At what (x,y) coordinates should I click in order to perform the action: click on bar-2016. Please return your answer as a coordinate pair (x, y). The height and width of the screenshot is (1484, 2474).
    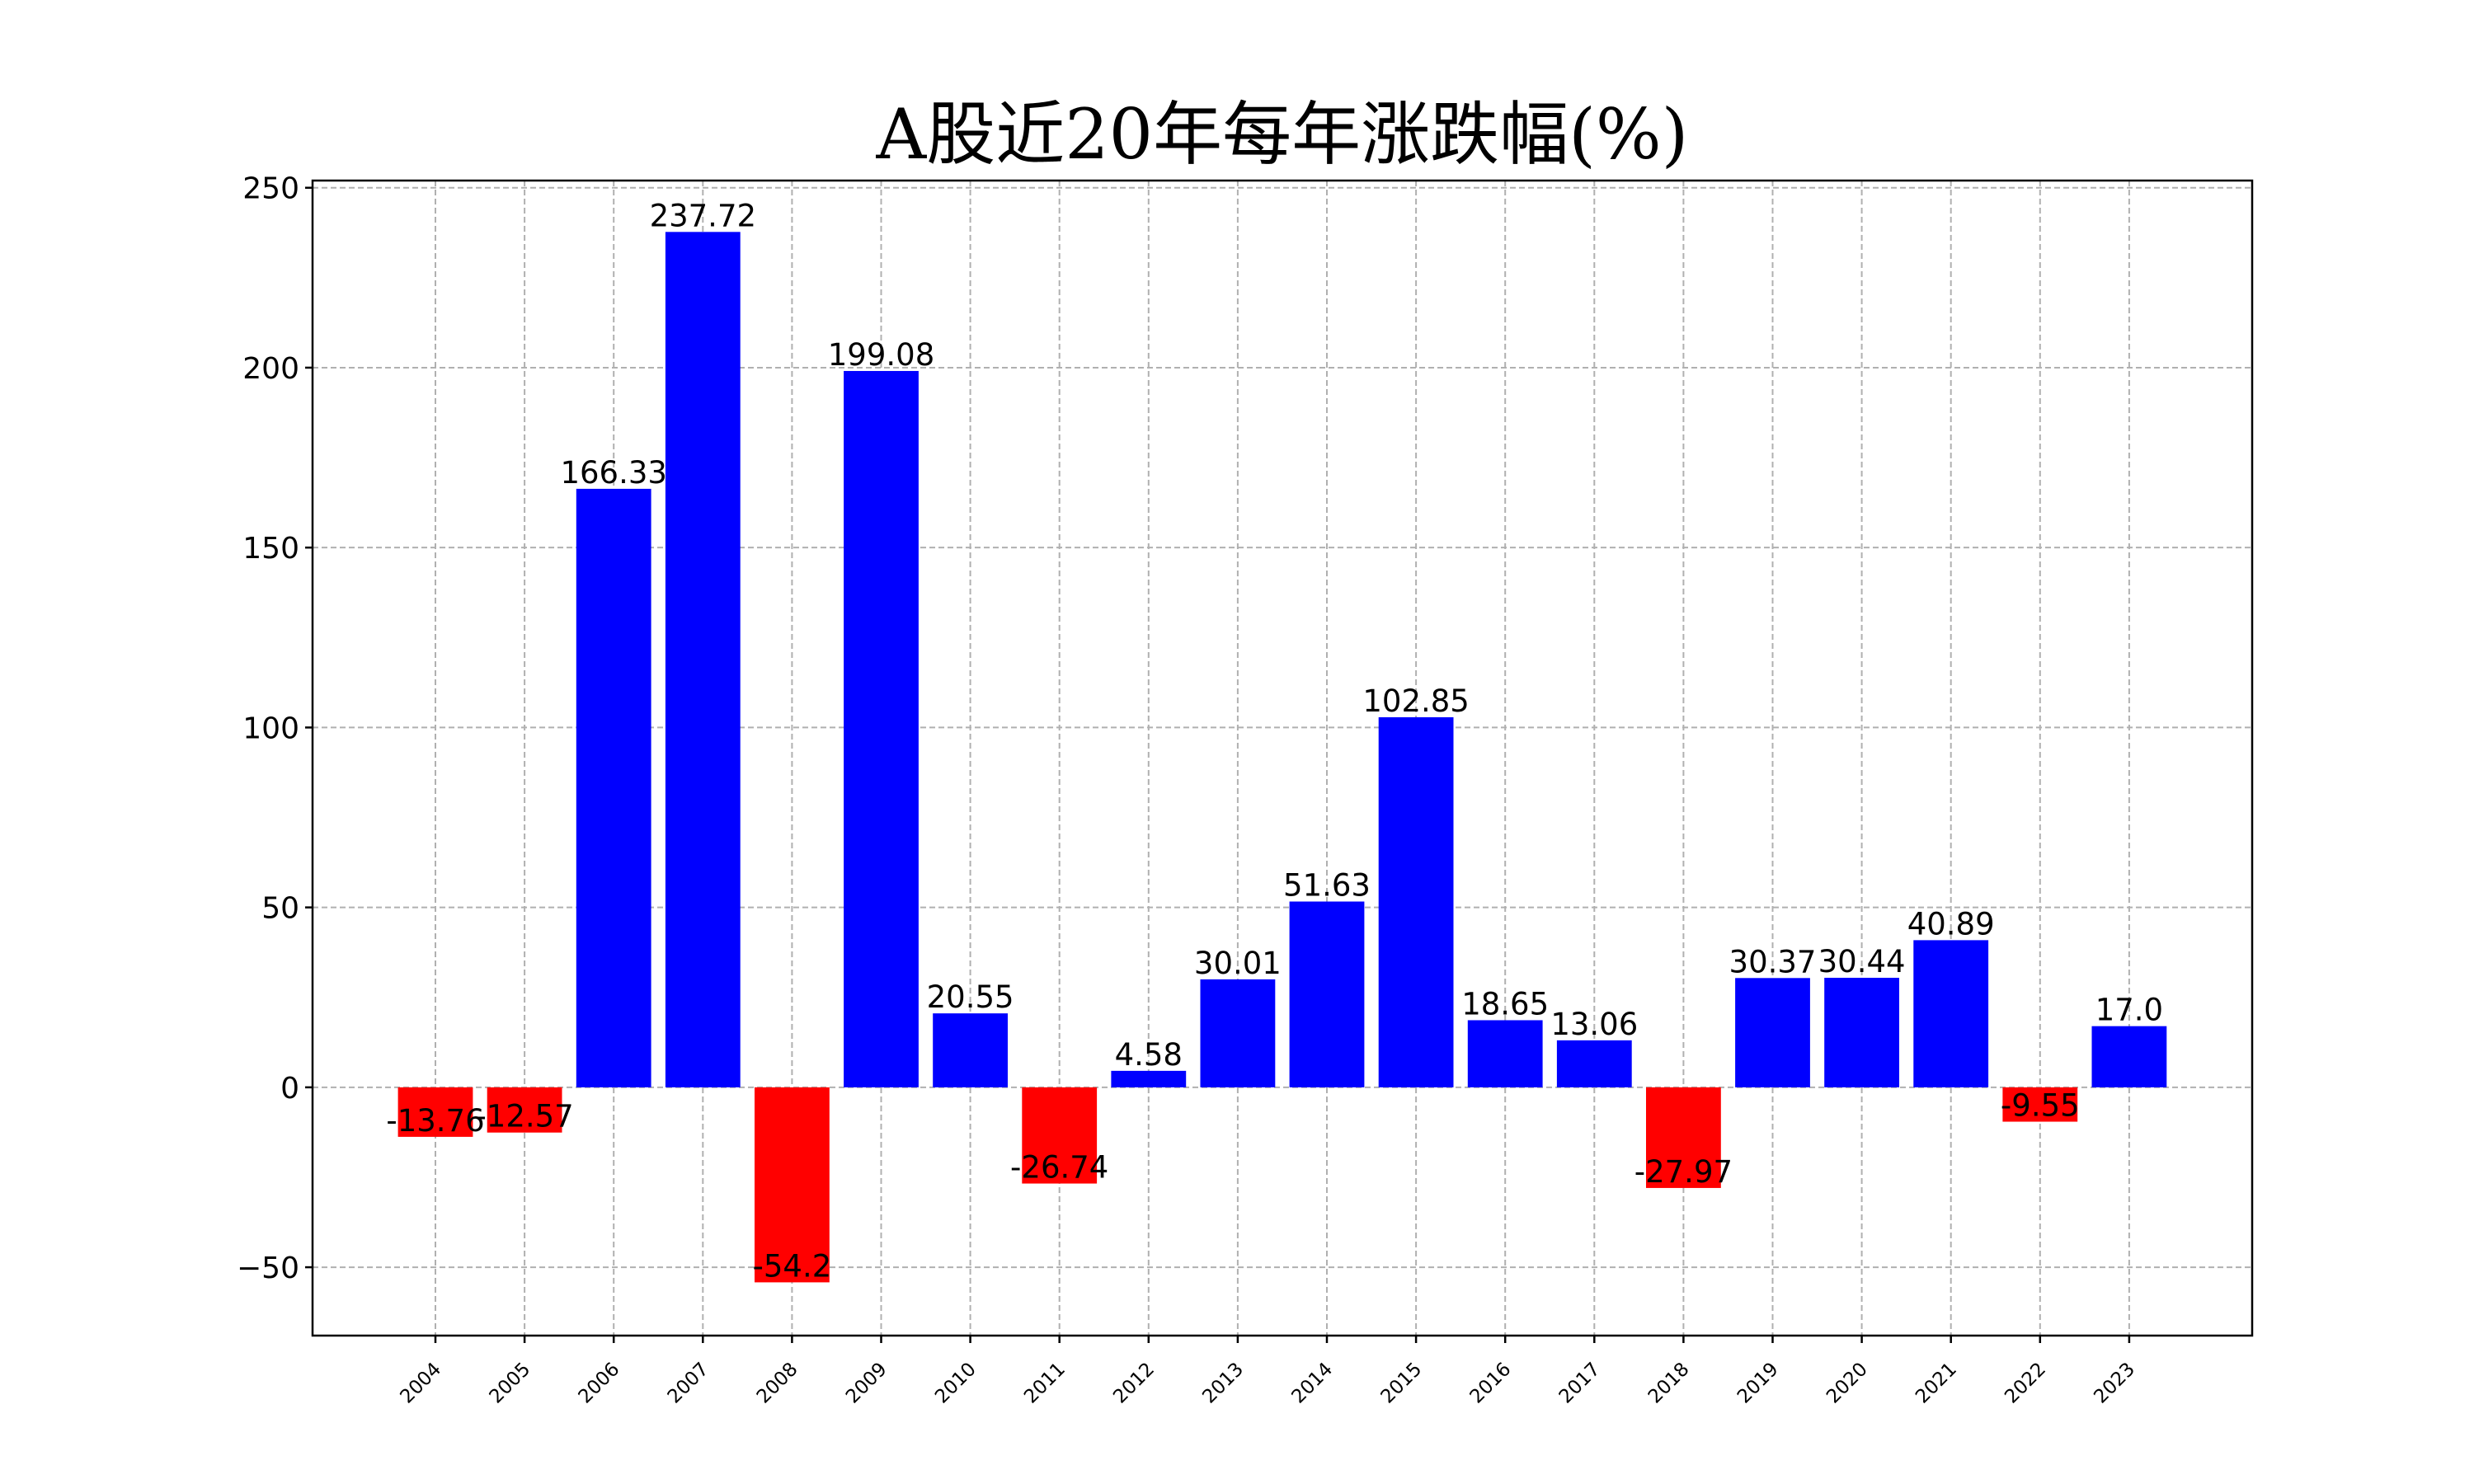
    Looking at the image, I should click on (1505, 1053).